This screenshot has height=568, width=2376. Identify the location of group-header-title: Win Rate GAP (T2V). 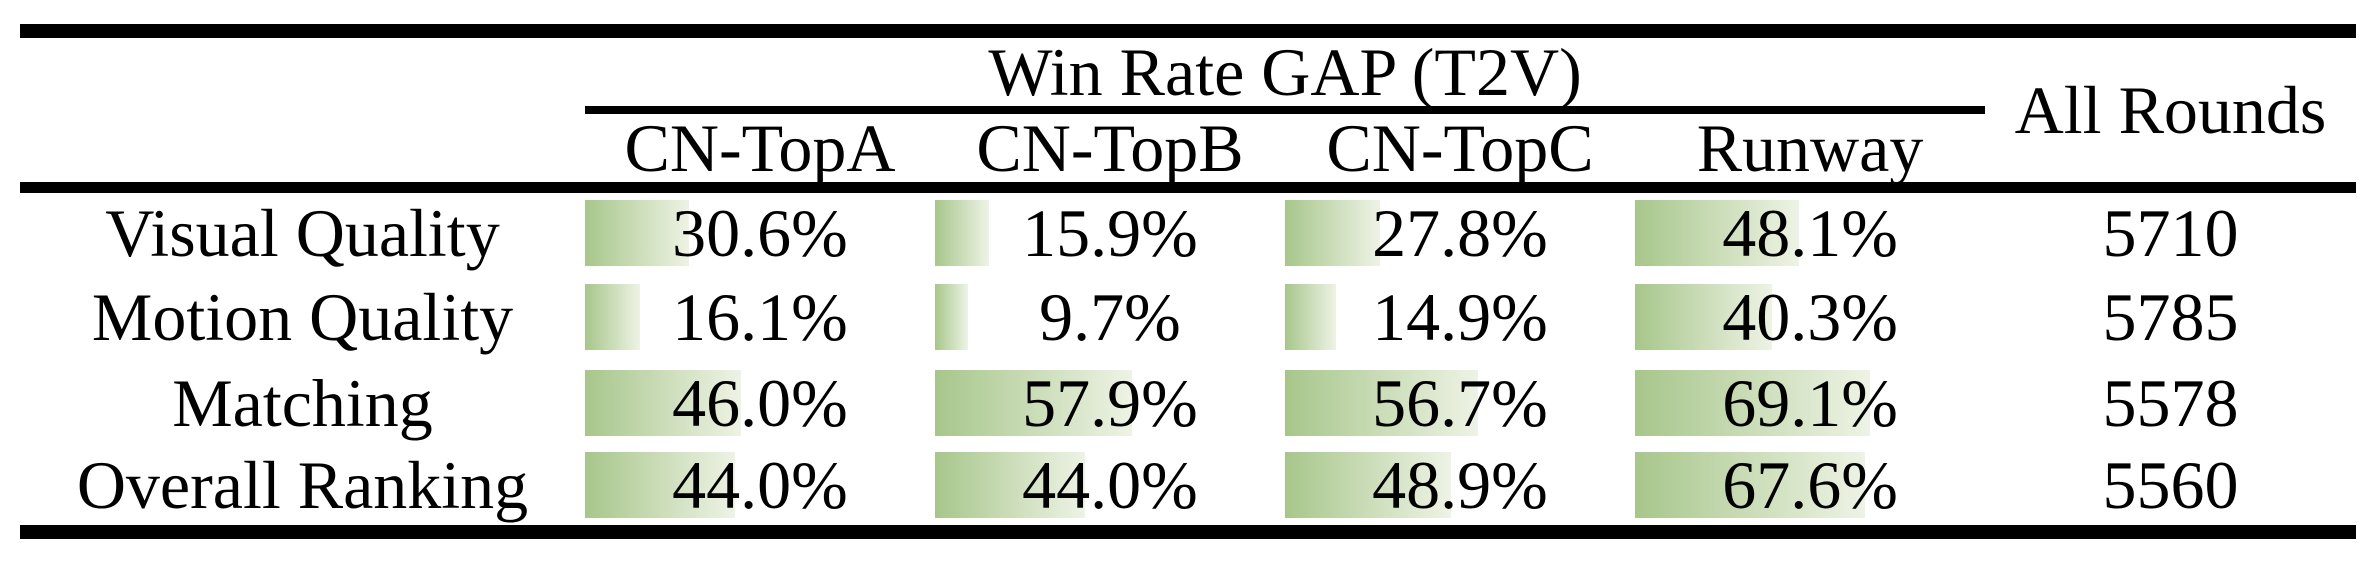
(1285, 72).